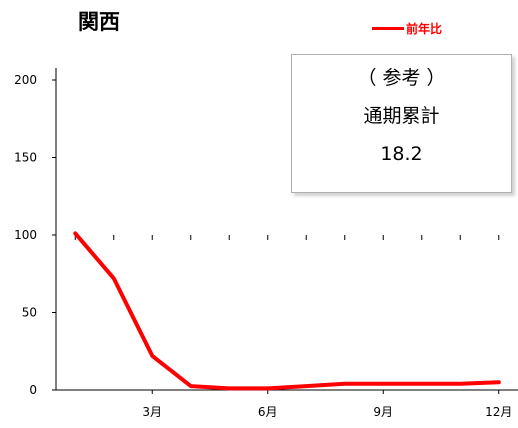  What do you see at coordinates (268, 412) in the screenshot?
I see `x-tick-label: 6月` at bounding box center [268, 412].